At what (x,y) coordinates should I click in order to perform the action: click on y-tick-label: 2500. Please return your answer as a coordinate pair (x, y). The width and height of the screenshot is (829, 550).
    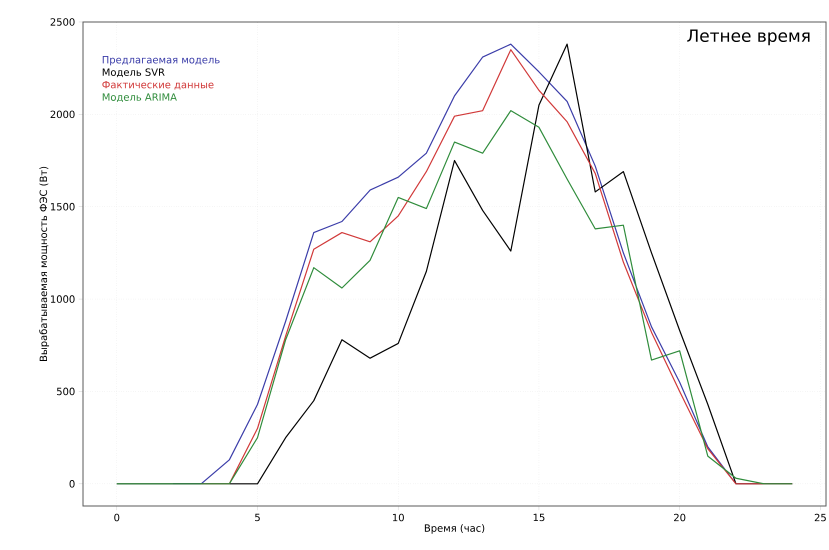
    Looking at the image, I should click on (62, 22).